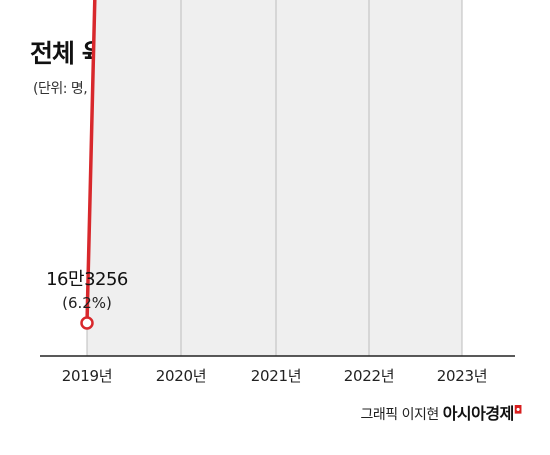 This screenshot has height=455, width=550. Describe the element at coordinates (400, 415) in the screenshot. I see `credit-text: 그래픽 이지현` at that location.